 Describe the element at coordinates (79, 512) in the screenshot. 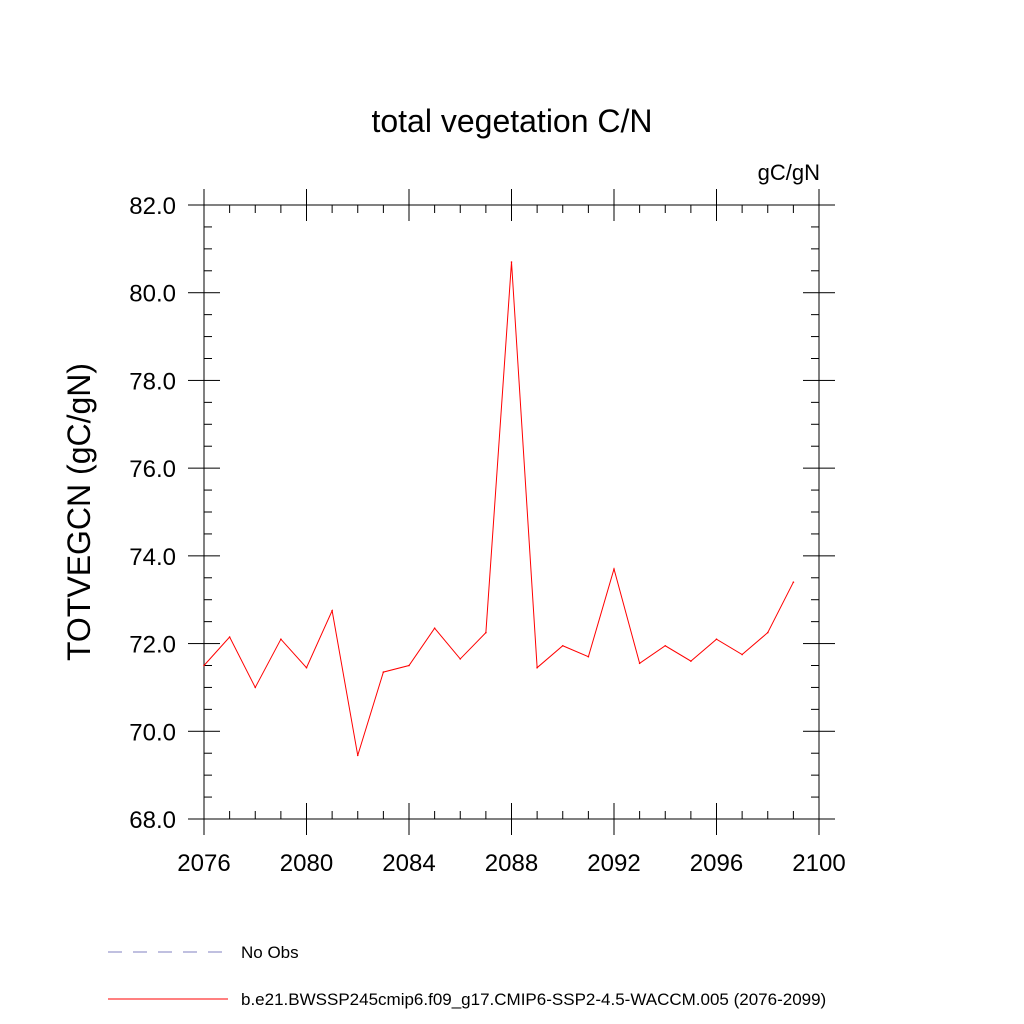

I see `y-axis-label: TOTVEGCN (gC/gN)` at that location.